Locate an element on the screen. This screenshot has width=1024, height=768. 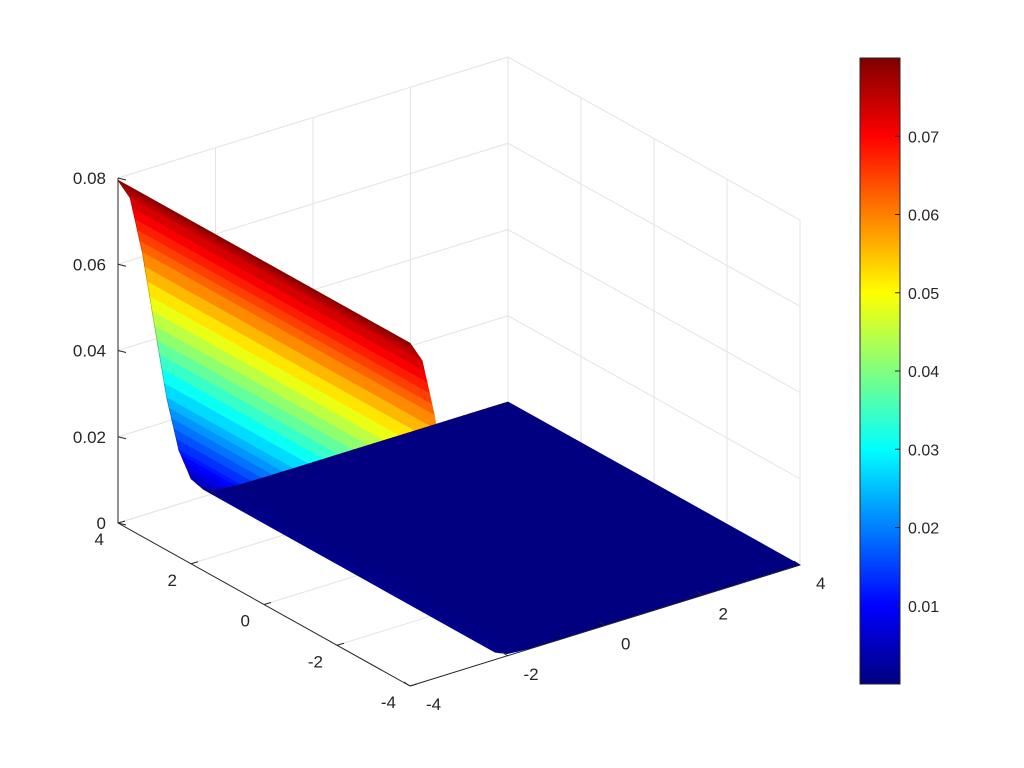
colorbar: 0.01 0.02 0.03 0.04 0.05 0.06 0.07 is located at coordinates (899, 371).